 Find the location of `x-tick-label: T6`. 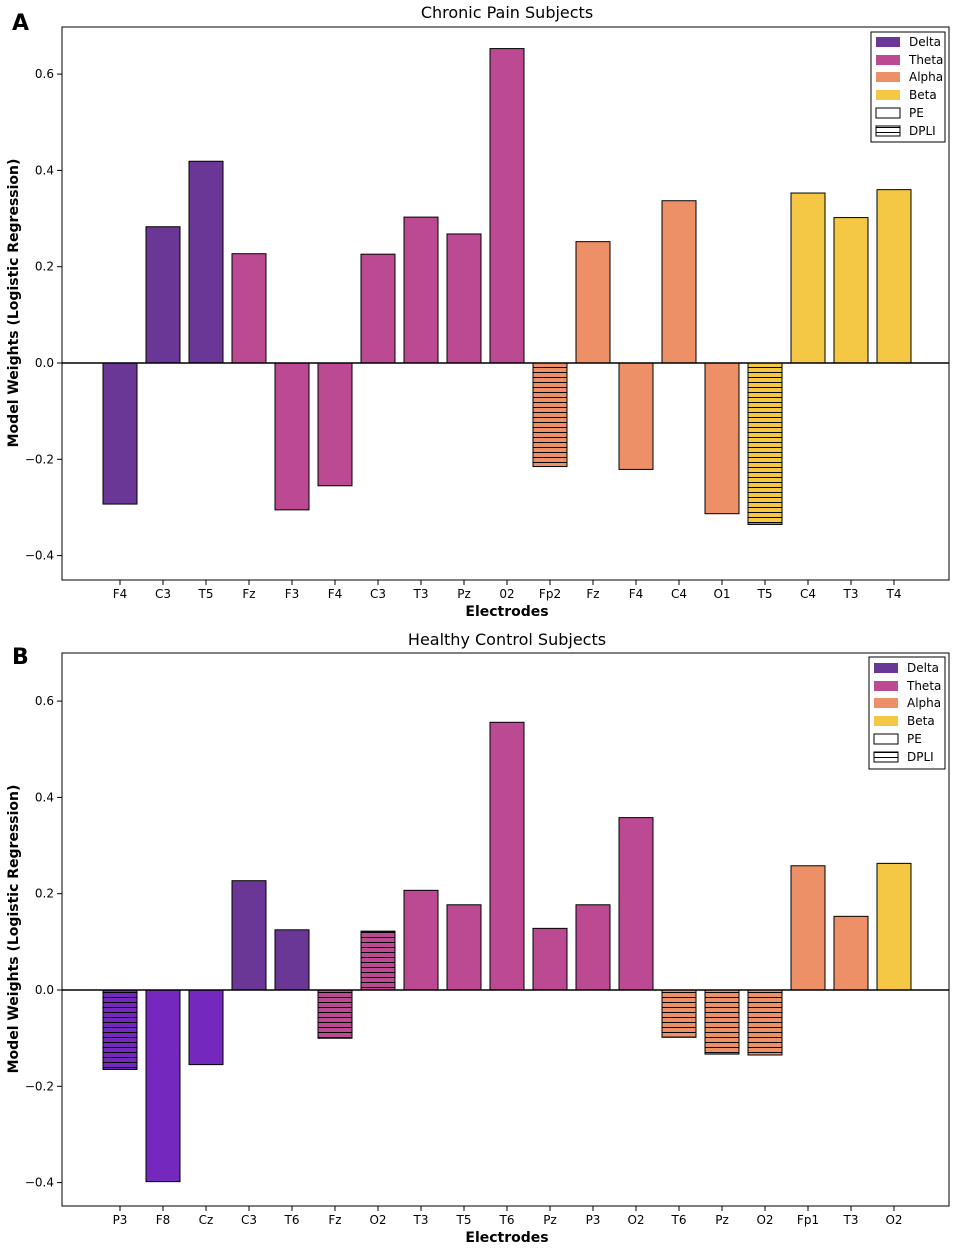

x-tick-label: T6 is located at coordinates (507, 1220).